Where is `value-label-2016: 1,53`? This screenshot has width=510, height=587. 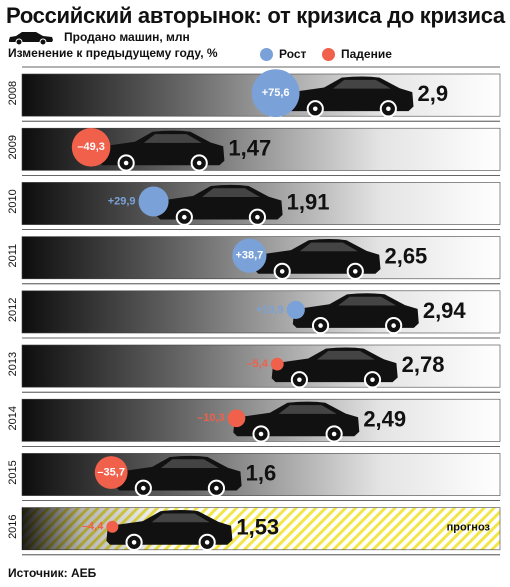
value-label-2016: 1,53 is located at coordinates (257, 527).